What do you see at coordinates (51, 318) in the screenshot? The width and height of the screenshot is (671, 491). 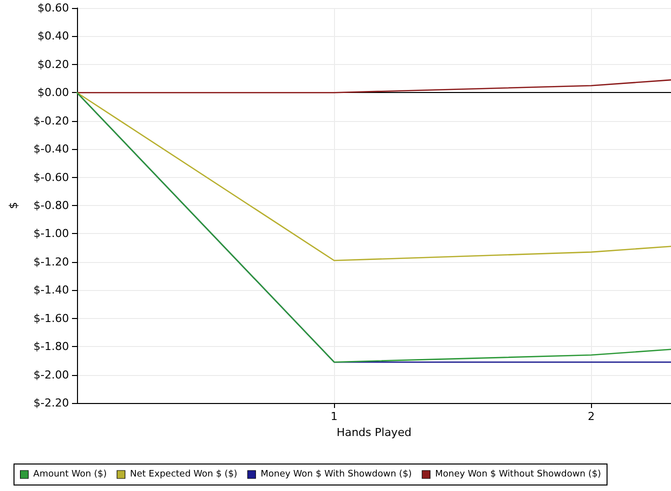 I see `y-tick-label: $-1.60` at bounding box center [51, 318].